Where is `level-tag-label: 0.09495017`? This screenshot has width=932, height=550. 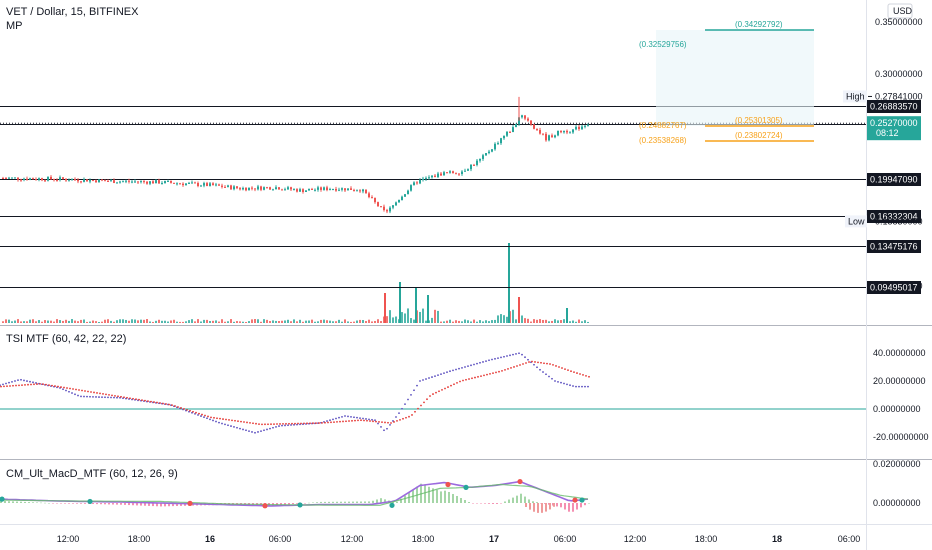
level-tag-label: 0.09495017 is located at coordinates (894, 288).